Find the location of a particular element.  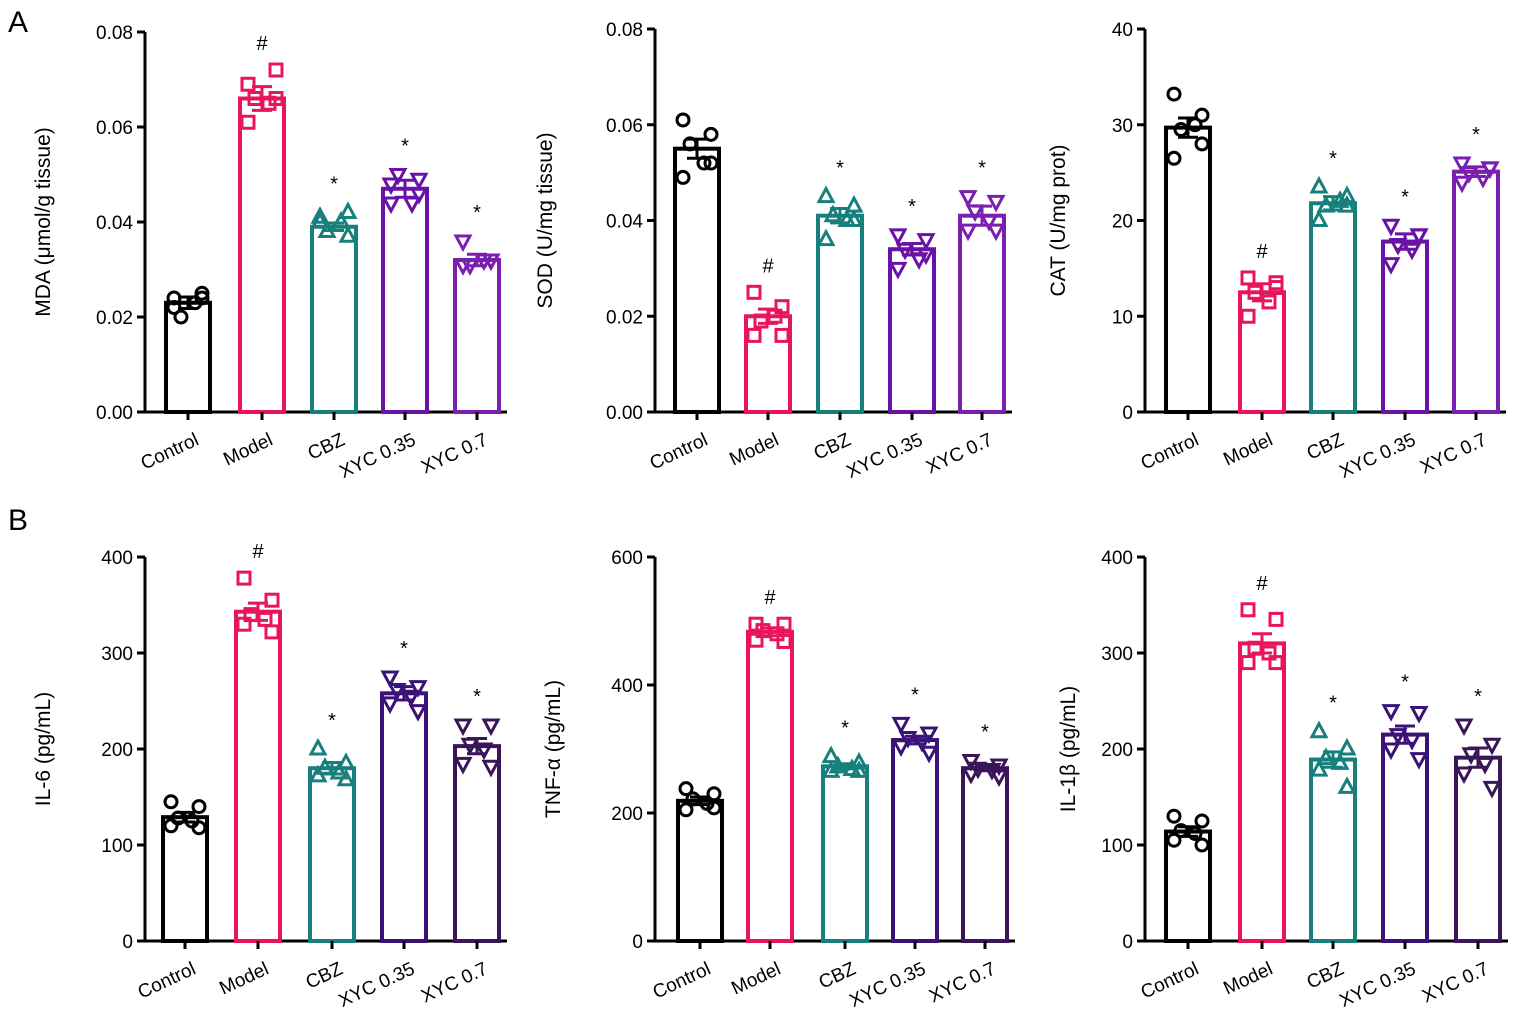

y-tick-label: 300 is located at coordinates (1117, 654).